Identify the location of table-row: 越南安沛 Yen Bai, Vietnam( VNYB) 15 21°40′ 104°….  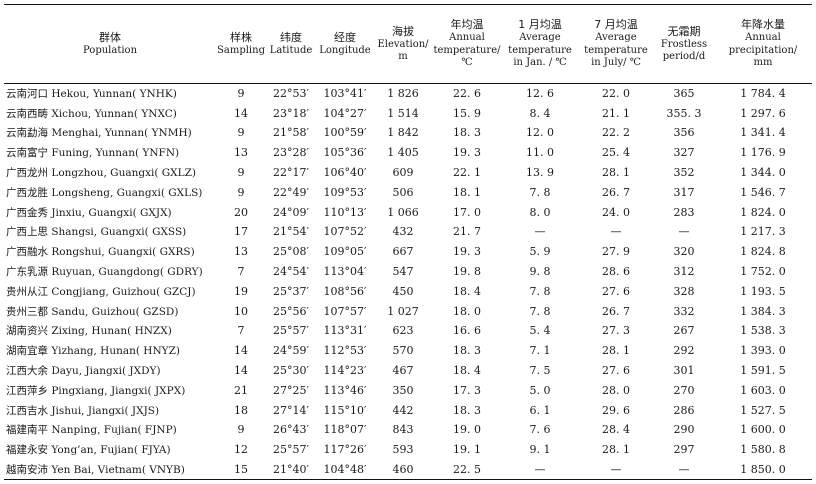
(408, 469).